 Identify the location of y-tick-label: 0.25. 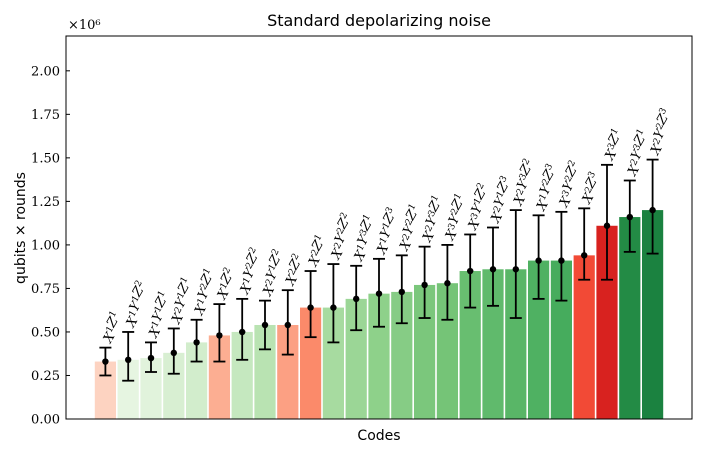
(45, 376).